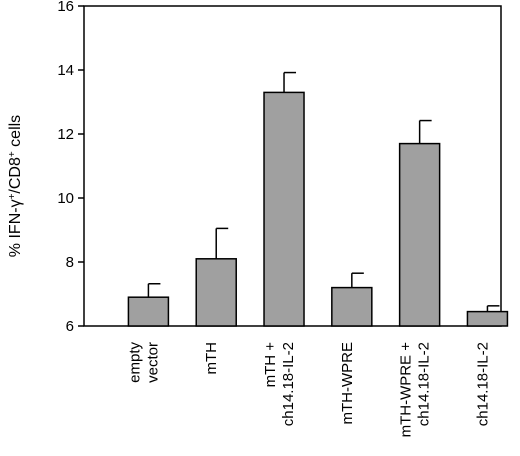 The image size is (520, 456). I want to click on y-axis-title: % IFN-γ+/CD8+ cells, so click(16, 186).